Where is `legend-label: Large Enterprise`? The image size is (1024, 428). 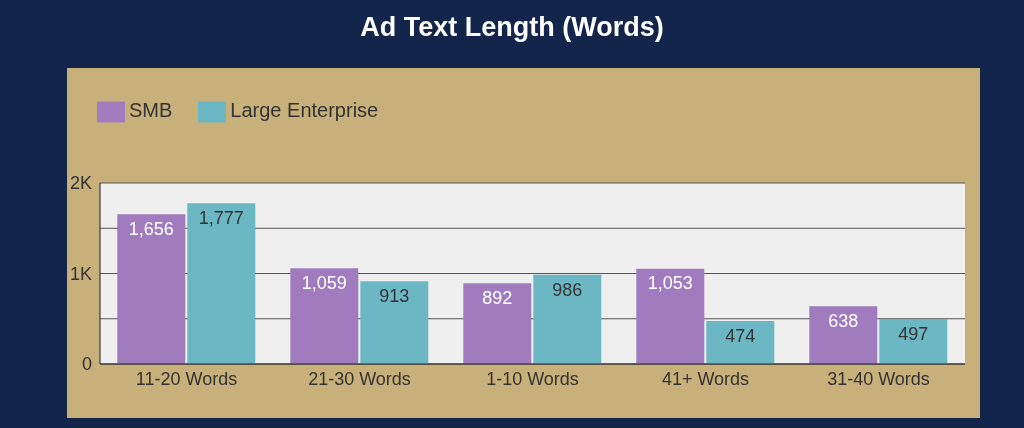
legend-label: Large Enterprise is located at coordinates (304, 110).